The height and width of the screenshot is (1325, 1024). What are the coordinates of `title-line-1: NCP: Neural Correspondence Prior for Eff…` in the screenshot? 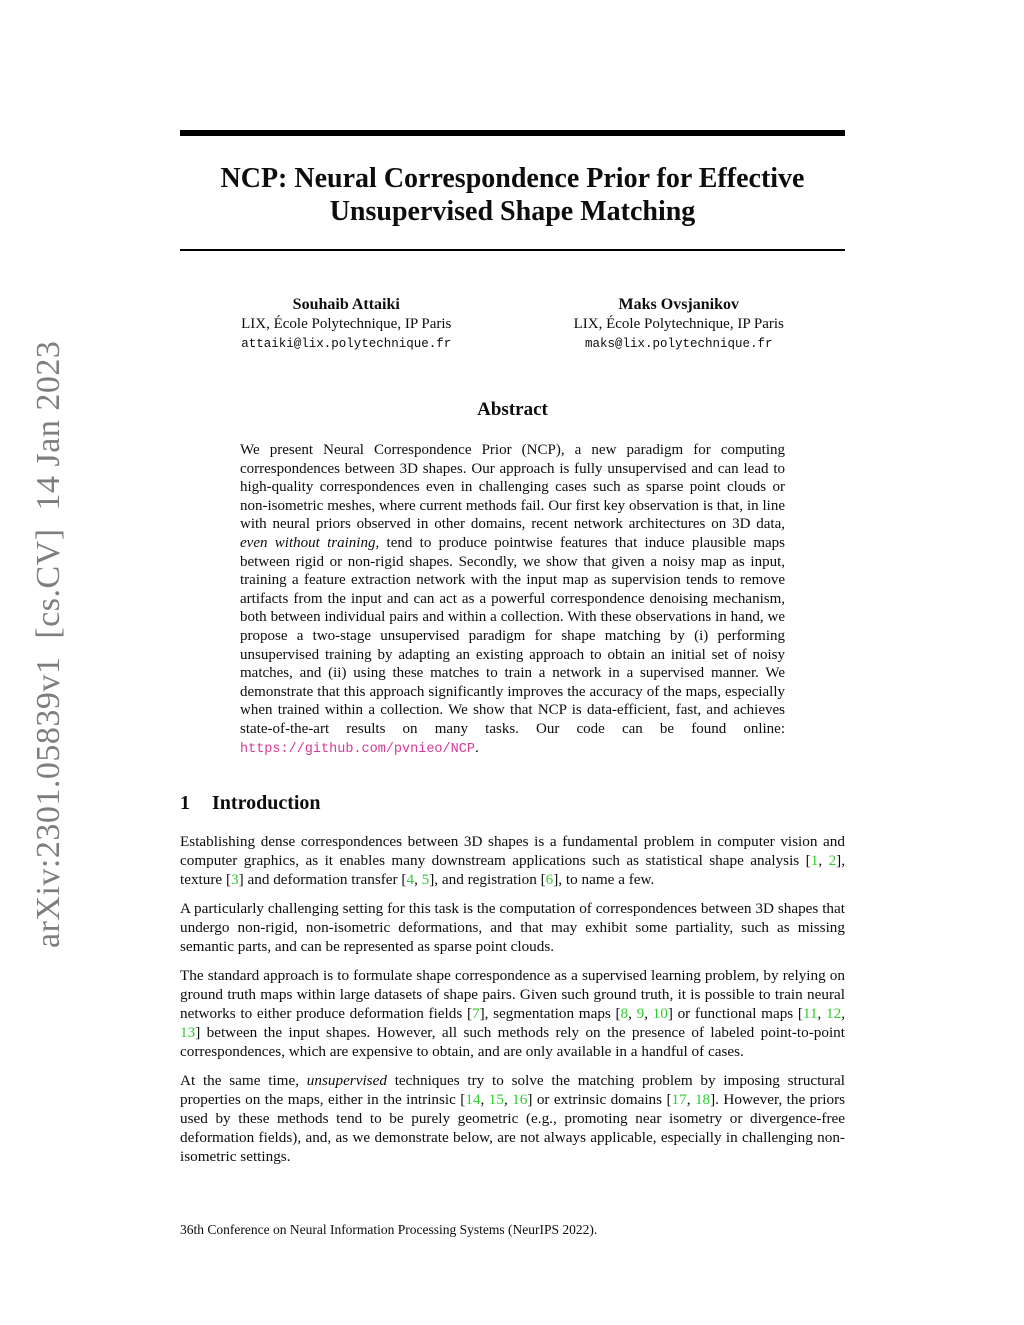 It's located at (512, 178).